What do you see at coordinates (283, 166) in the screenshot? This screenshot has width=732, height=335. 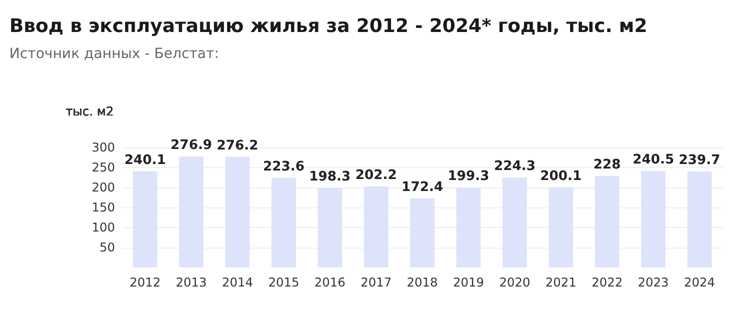 I see `data-label: 223.6` at bounding box center [283, 166].